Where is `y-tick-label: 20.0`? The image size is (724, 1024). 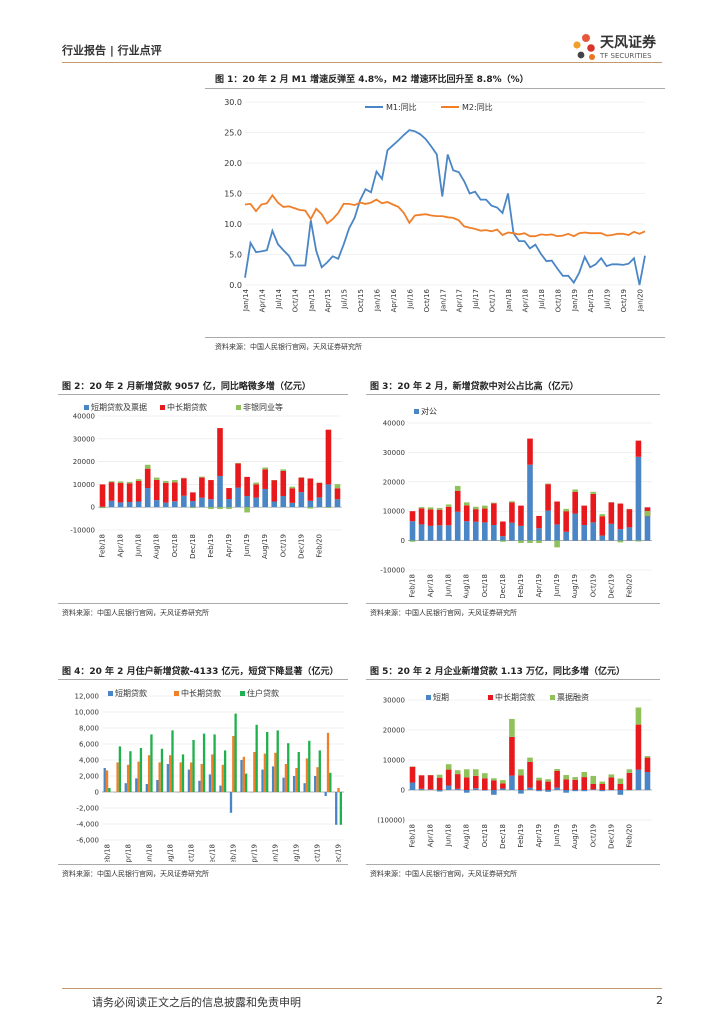 y-tick-label: 20.0 is located at coordinates (233, 163).